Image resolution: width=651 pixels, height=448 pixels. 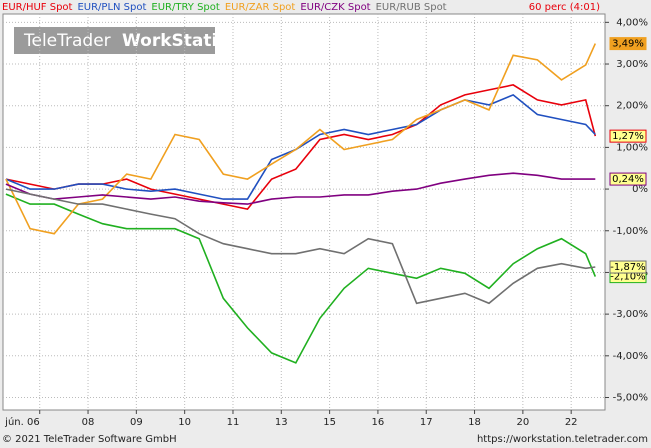 What do you see at coordinates (185, 7) in the screenshot?
I see `legend-entry: EUR/TRY Spot` at bounding box center [185, 7].